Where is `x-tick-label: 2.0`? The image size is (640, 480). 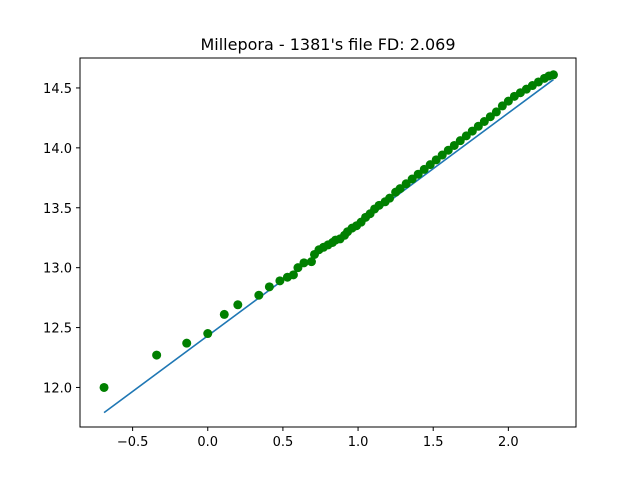 x-tick-label: 2.0 is located at coordinates (508, 442).